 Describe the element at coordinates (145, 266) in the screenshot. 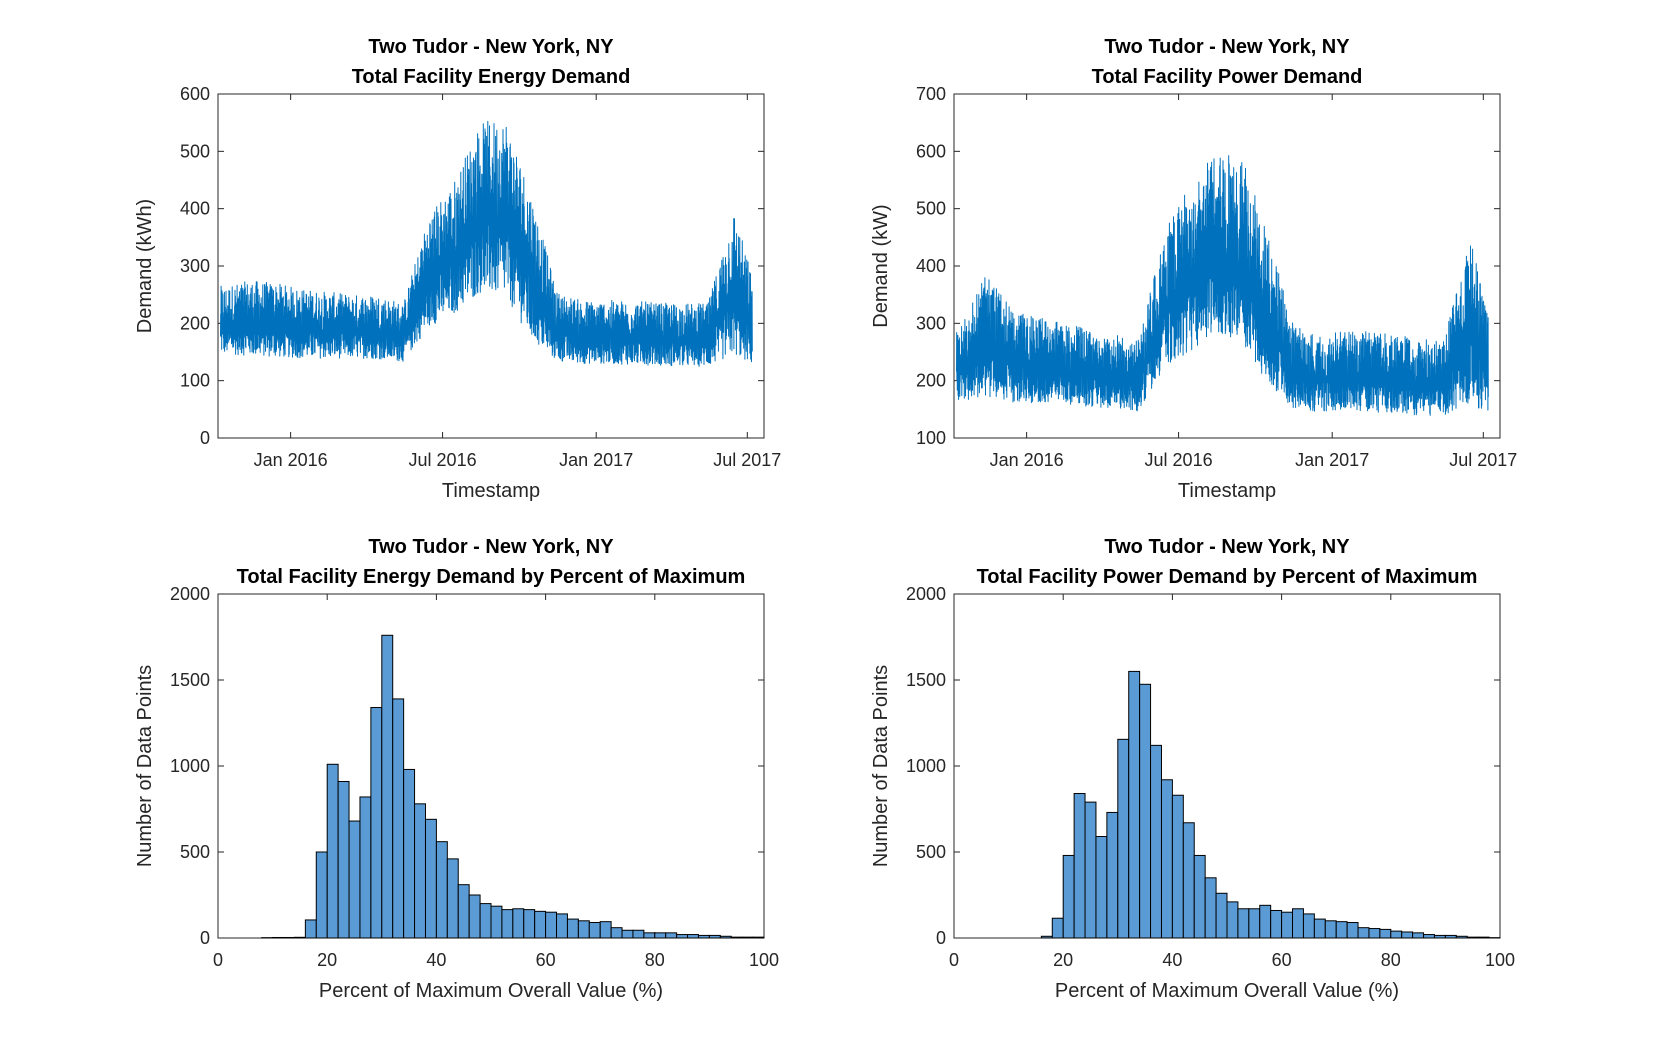

I see `y-axis-label: Demand (kWh)` at that location.